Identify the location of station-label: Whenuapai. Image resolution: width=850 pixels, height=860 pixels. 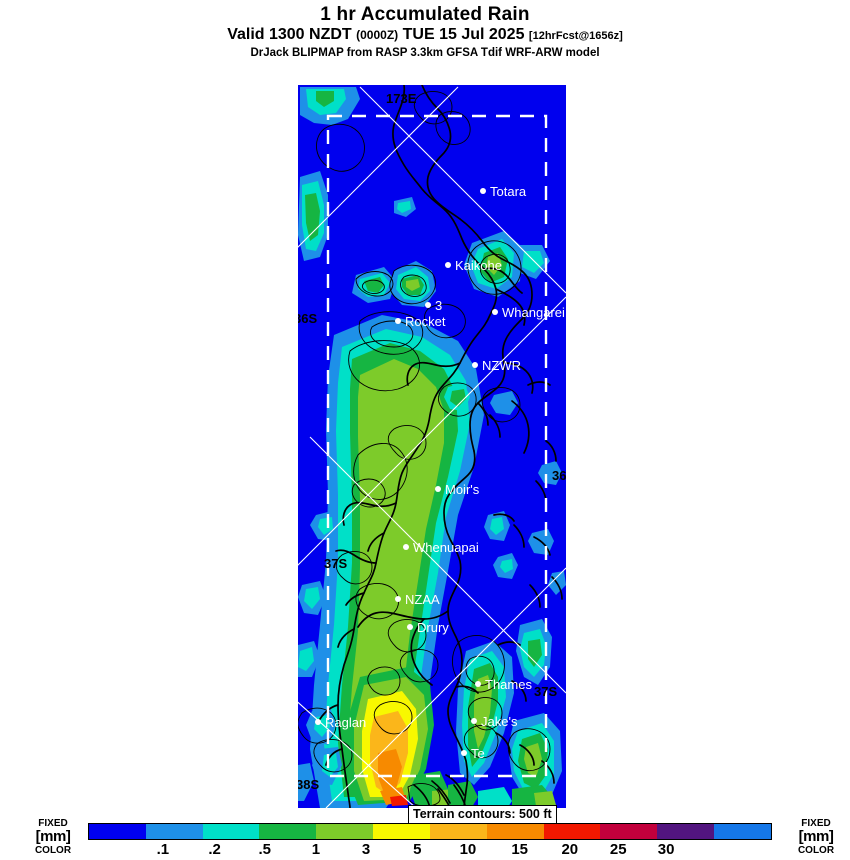
(446, 547).